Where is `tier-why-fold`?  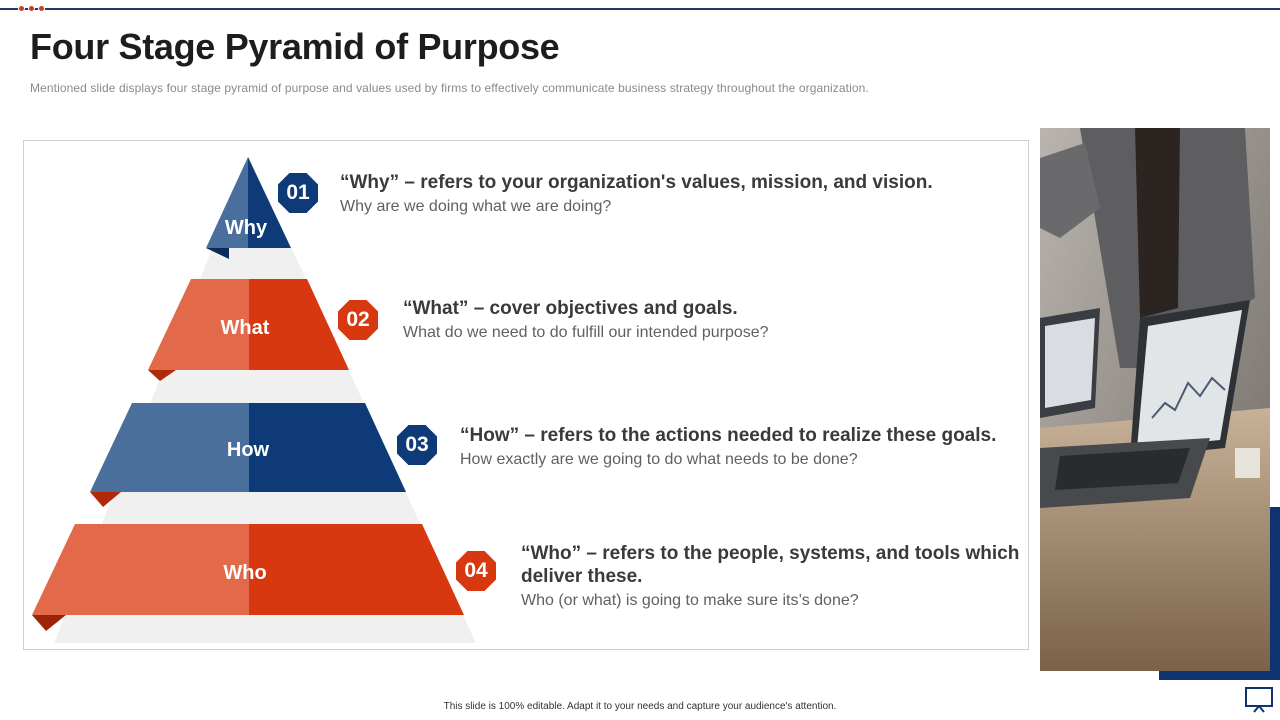
tier-why-fold is located at coordinates (217, 253).